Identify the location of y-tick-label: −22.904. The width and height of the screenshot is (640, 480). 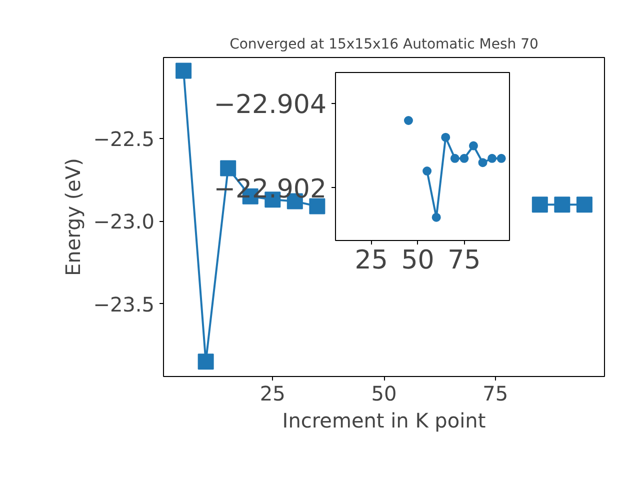
(270, 105).